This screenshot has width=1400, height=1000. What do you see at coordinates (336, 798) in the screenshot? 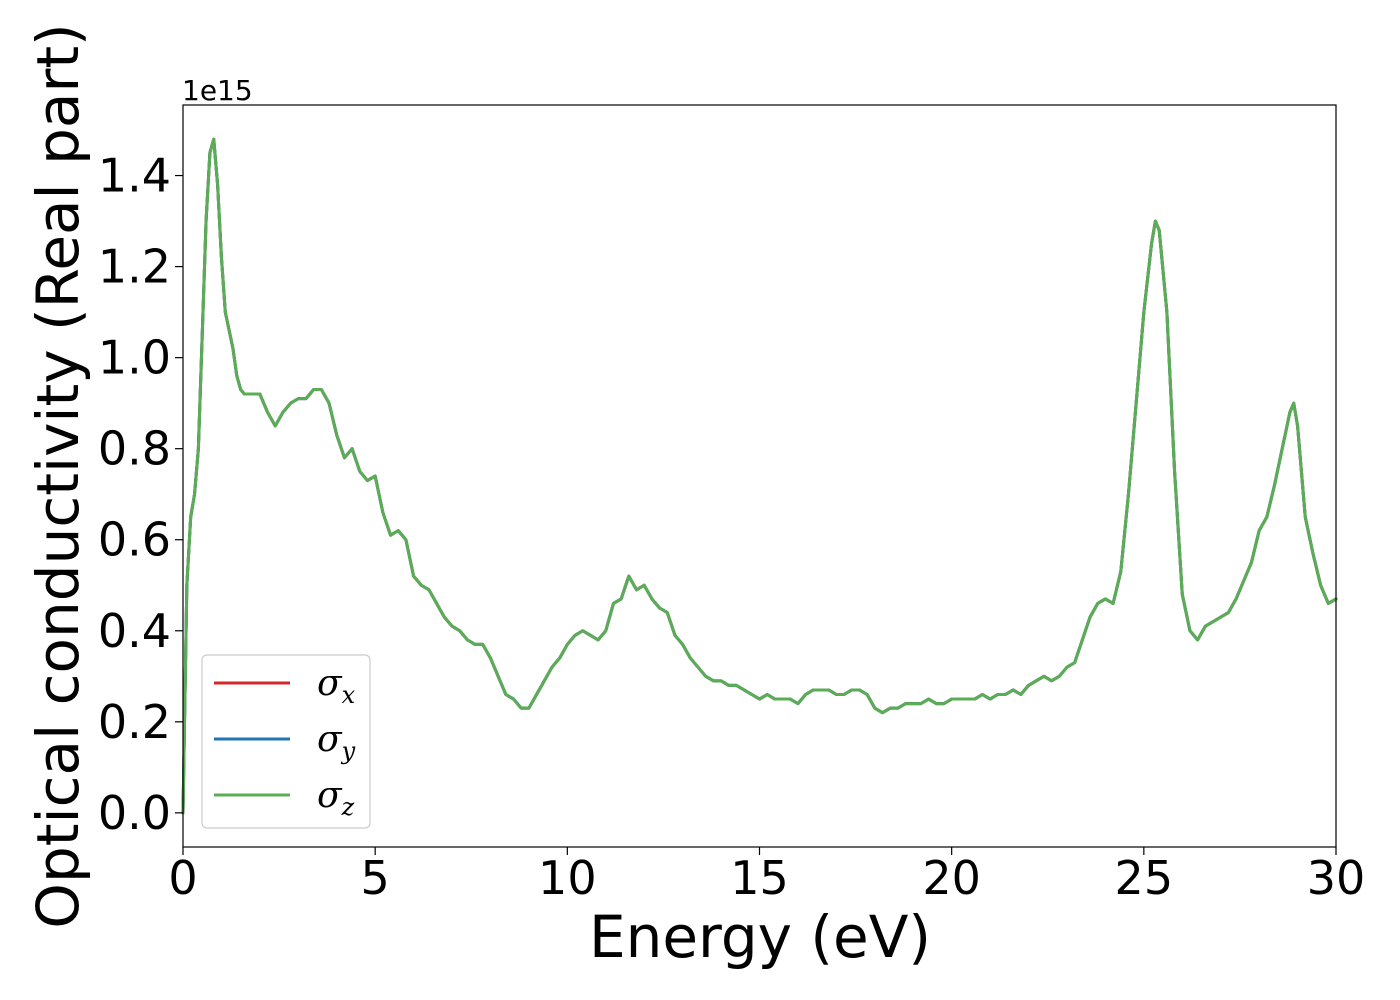
I see `legend-label: σz` at bounding box center [336, 798].